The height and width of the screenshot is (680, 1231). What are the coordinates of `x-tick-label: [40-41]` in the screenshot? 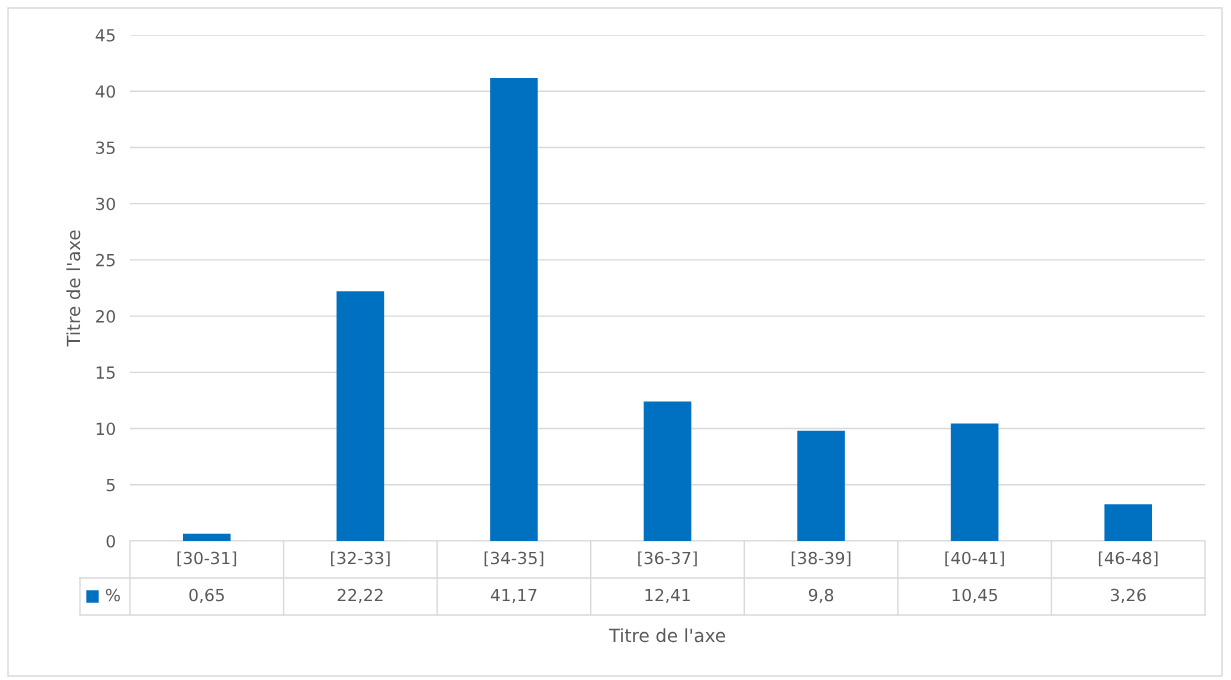 It's located at (974, 559).